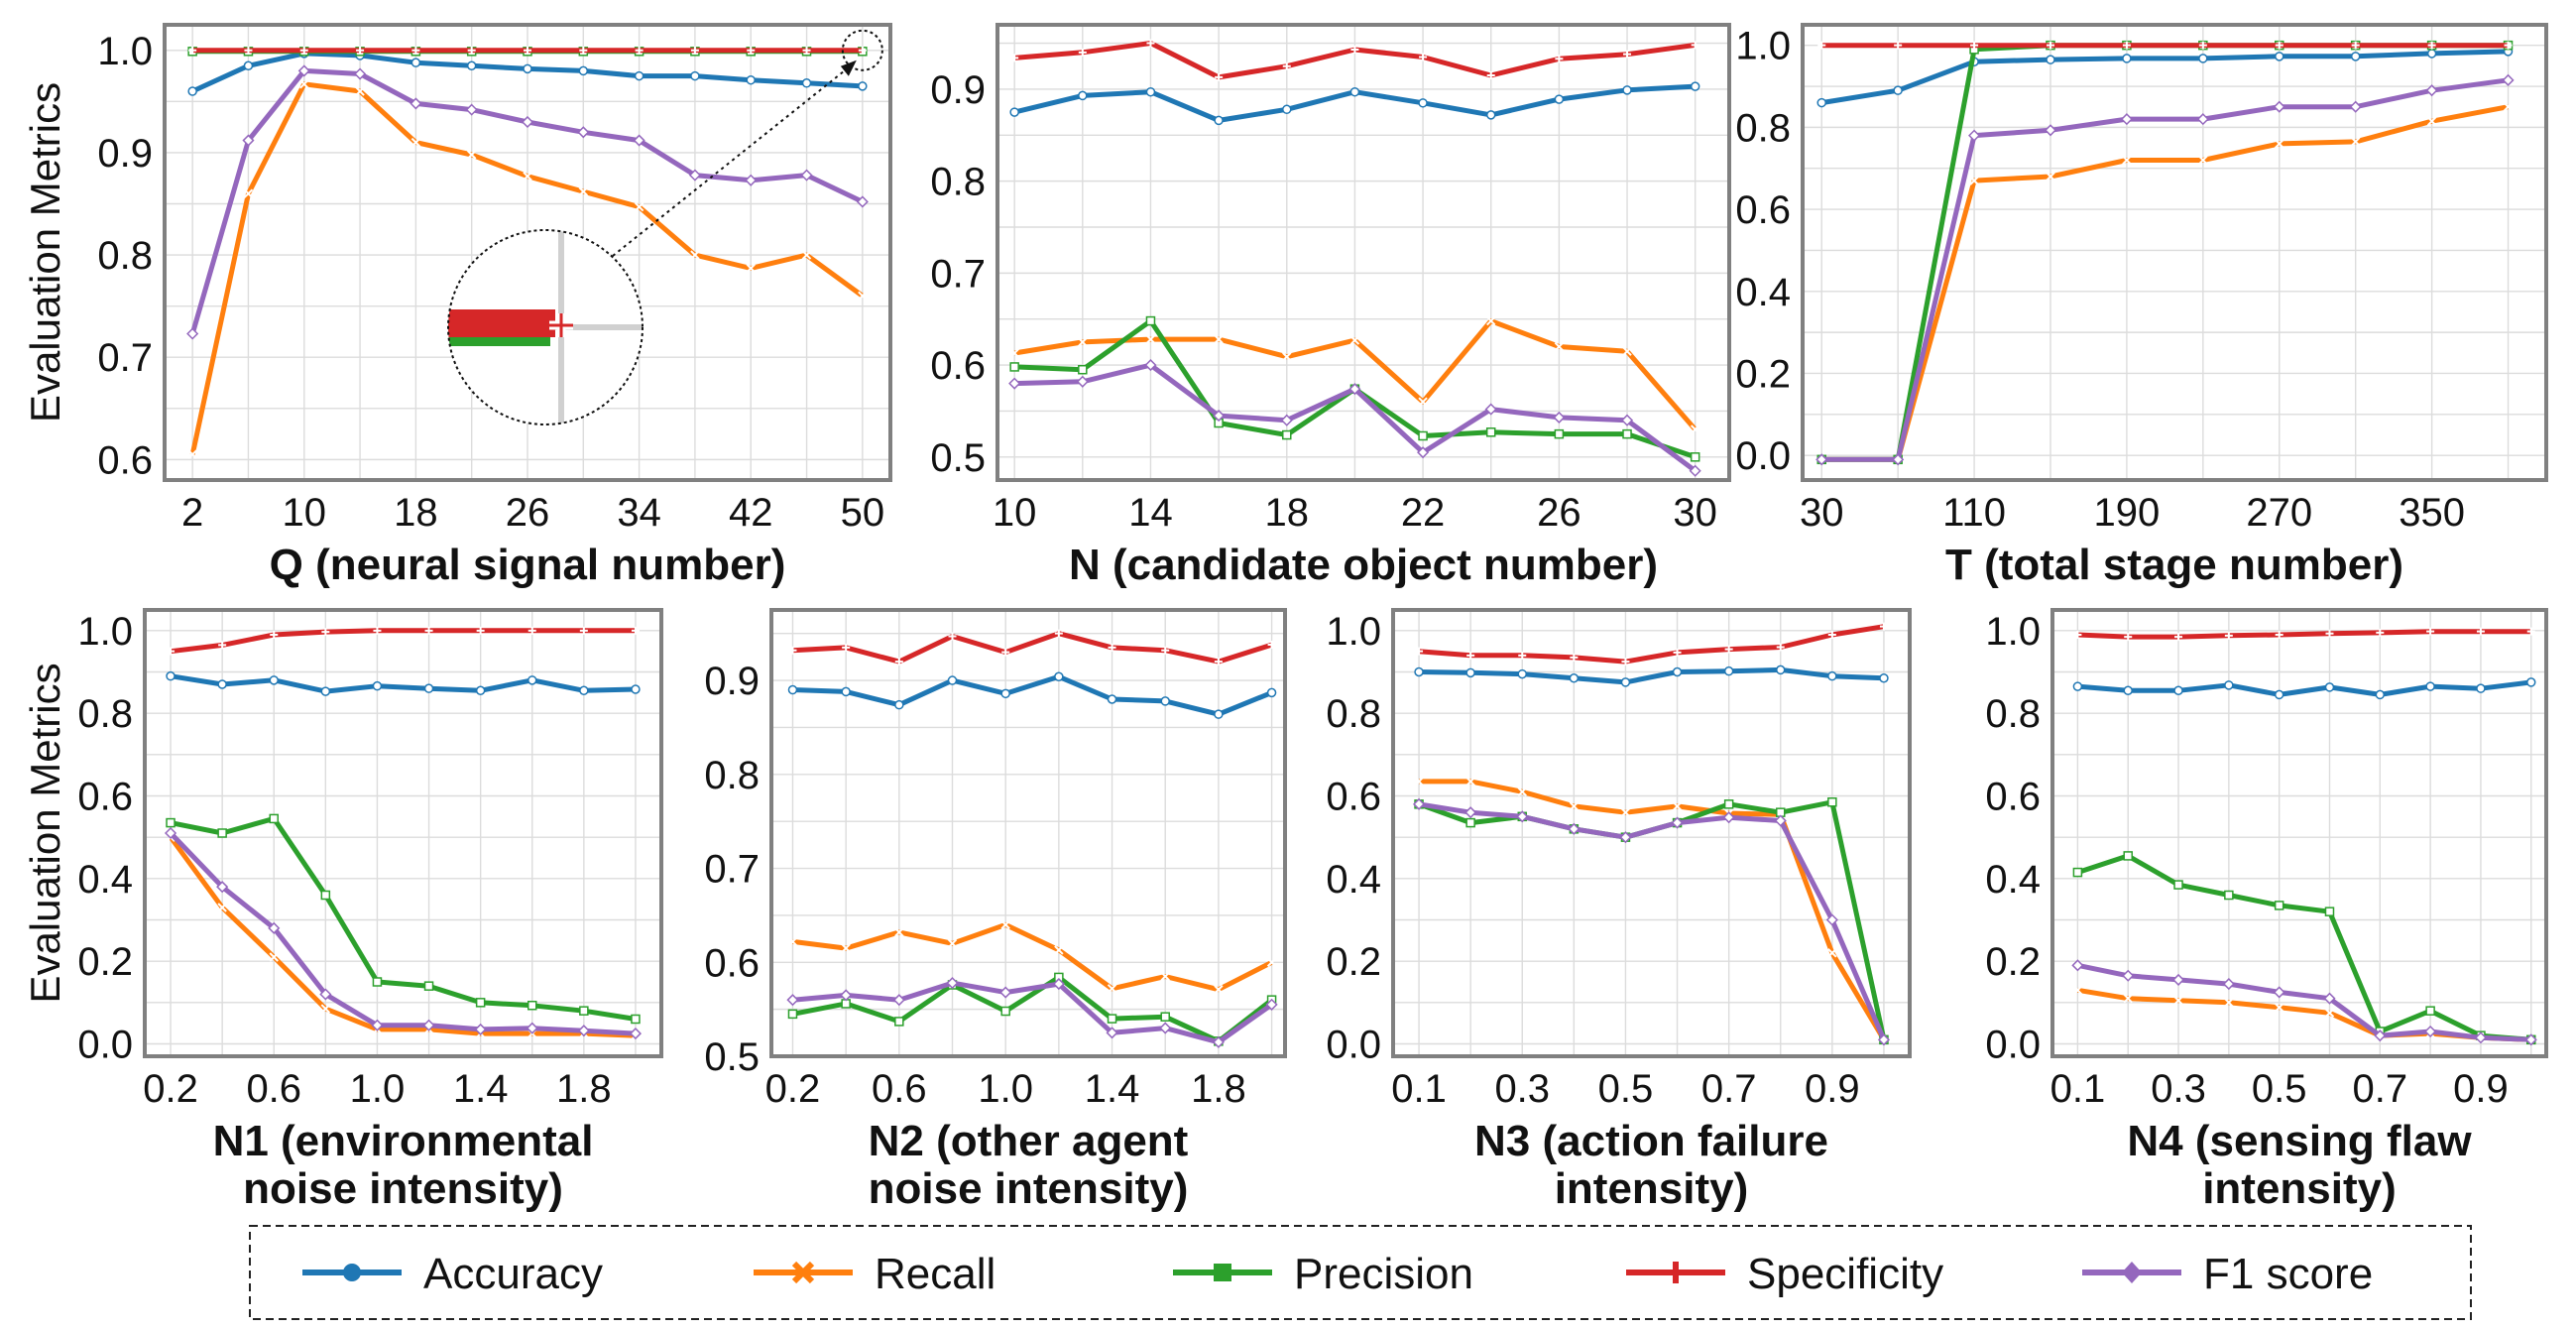  What do you see at coordinates (958, 366) in the screenshot?
I see `y-tick-label: 0.6` at bounding box center [958, 366].